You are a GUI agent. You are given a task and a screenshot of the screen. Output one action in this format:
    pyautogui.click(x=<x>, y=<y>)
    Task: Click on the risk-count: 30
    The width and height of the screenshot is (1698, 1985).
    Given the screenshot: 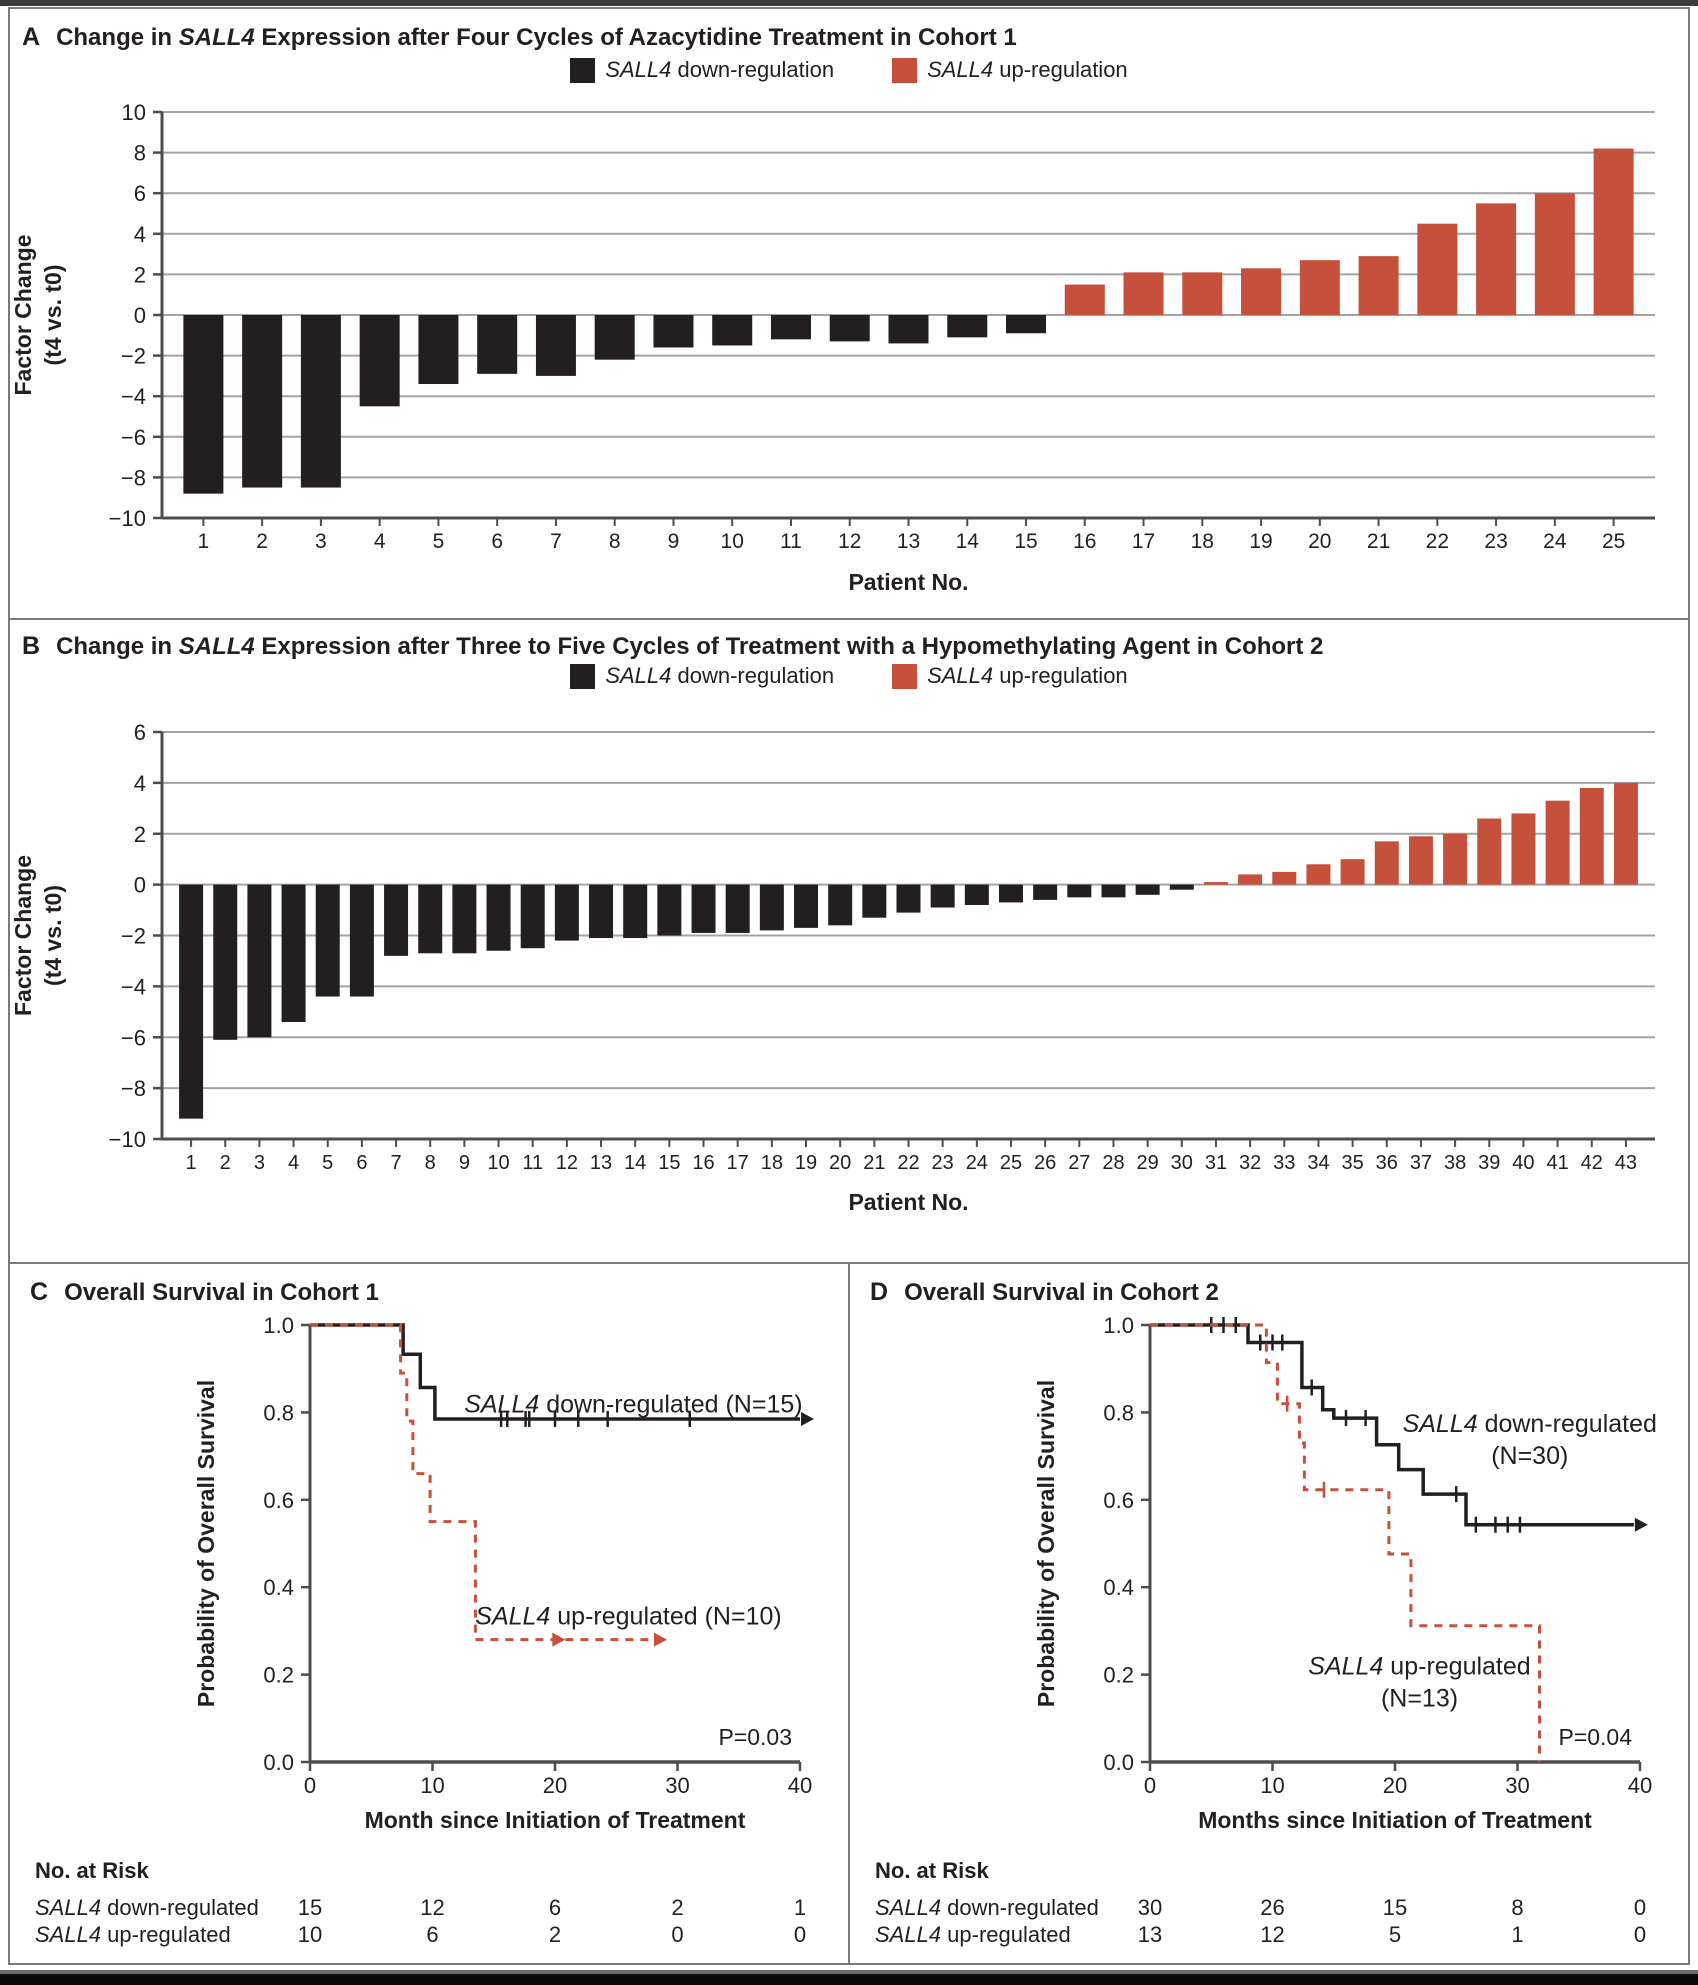 What is the action you would take?
    pyautogui.click(x=1150, y=1907)
    